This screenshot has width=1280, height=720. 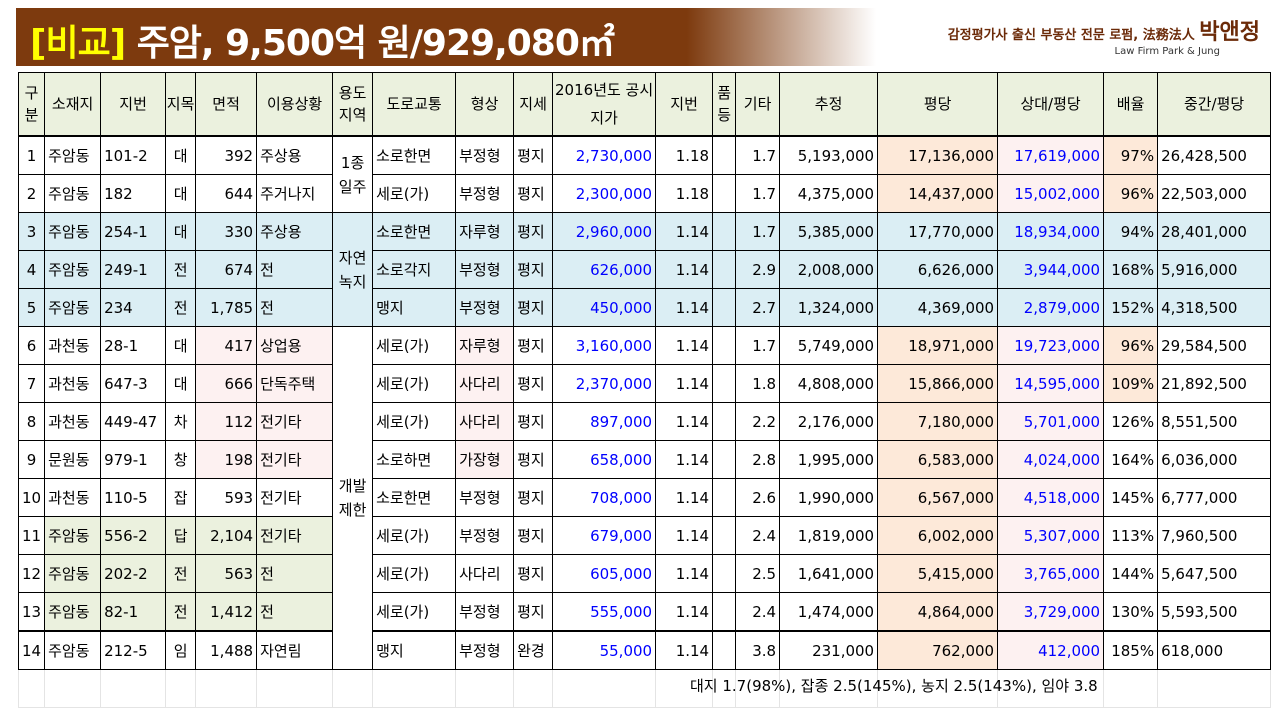 I want to click on column-header: 지목, so click(x=181, y=104).